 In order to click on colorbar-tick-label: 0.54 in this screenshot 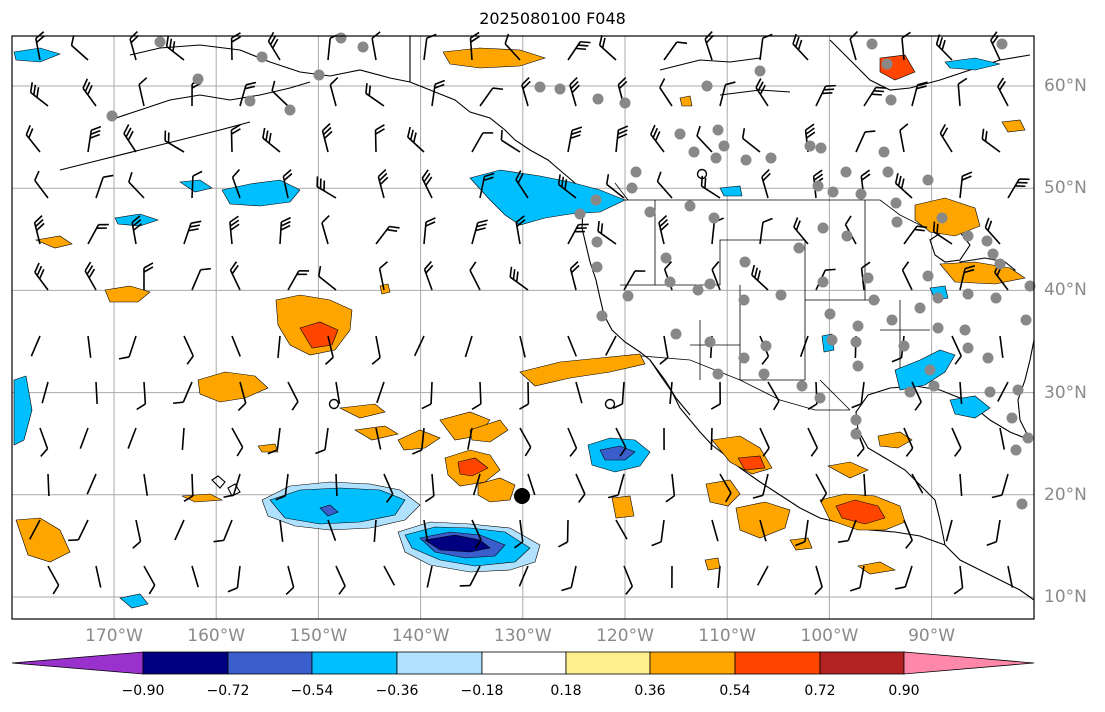, I will do `click(735, 691)`.